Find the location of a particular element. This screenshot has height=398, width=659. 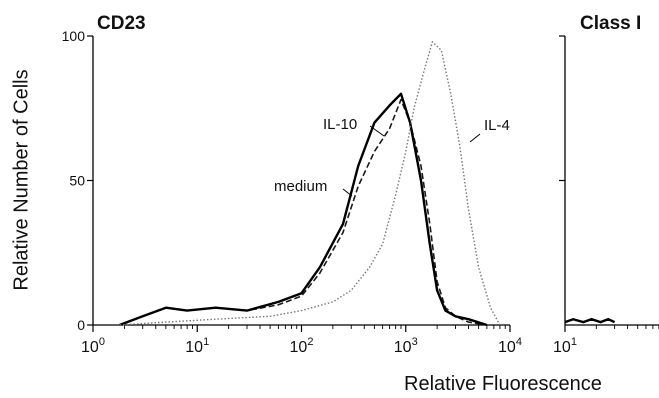

x-tick-label: 10³ is located at coordinates (406, 346).